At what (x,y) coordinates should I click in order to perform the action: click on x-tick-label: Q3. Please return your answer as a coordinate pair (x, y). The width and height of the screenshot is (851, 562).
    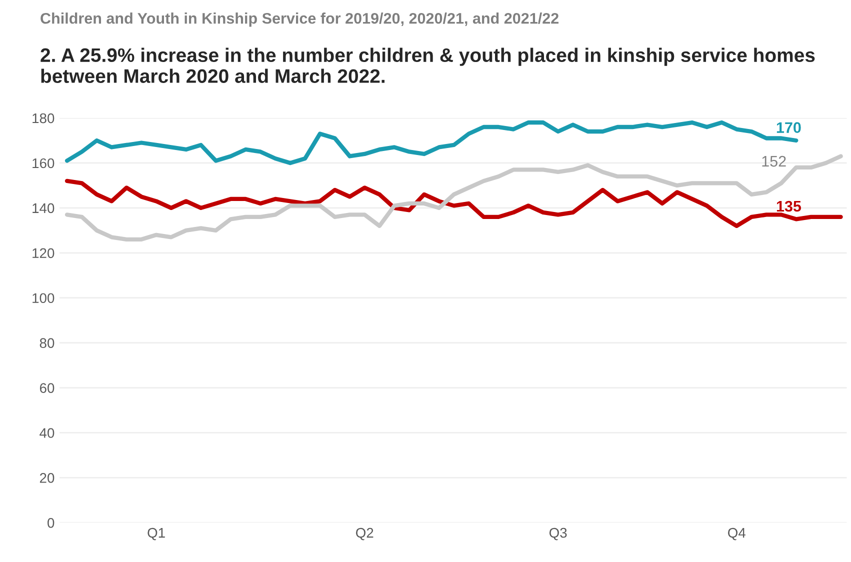
    Looking at the image, I should click on (558, 534).